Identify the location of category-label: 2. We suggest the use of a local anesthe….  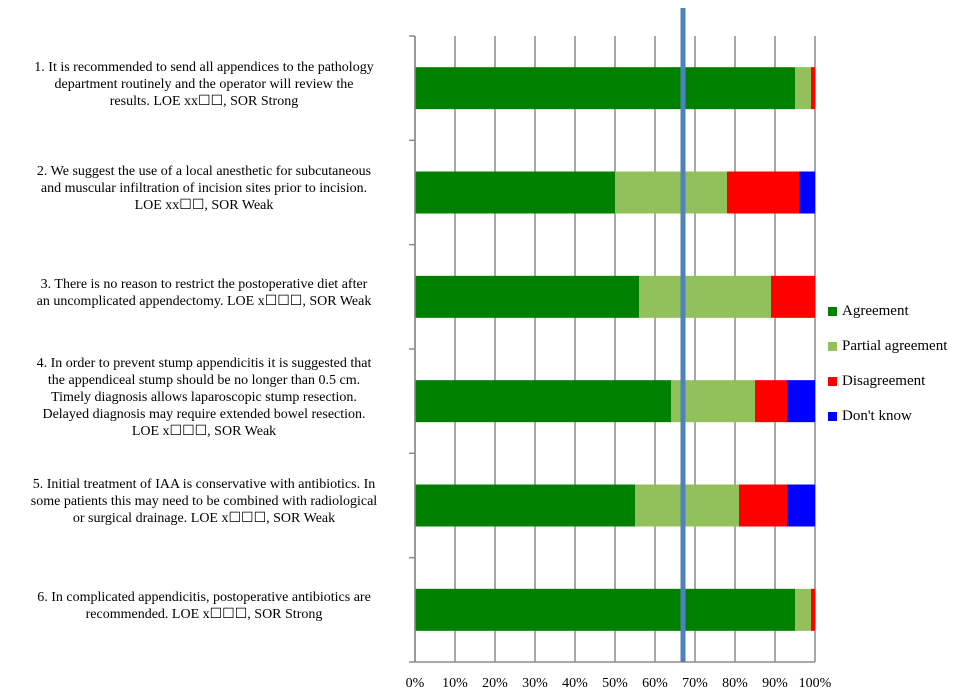
(204, 188).